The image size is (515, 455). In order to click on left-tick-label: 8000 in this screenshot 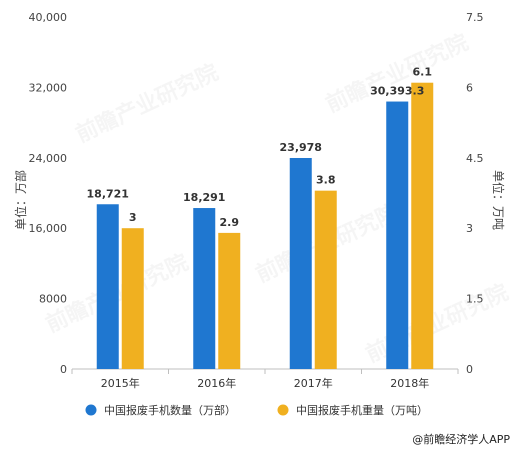, I will do `click(53, 299)`.